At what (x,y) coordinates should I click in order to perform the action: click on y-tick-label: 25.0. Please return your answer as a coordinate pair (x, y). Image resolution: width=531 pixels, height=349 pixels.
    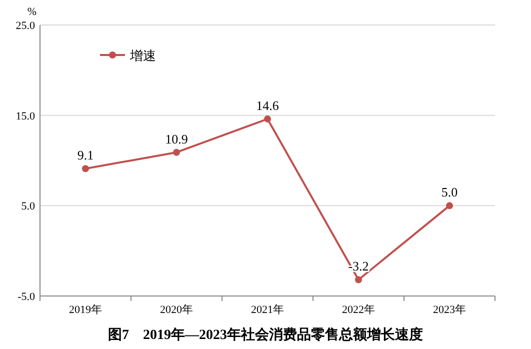
    Looking at the image, I should click on (26, 26).